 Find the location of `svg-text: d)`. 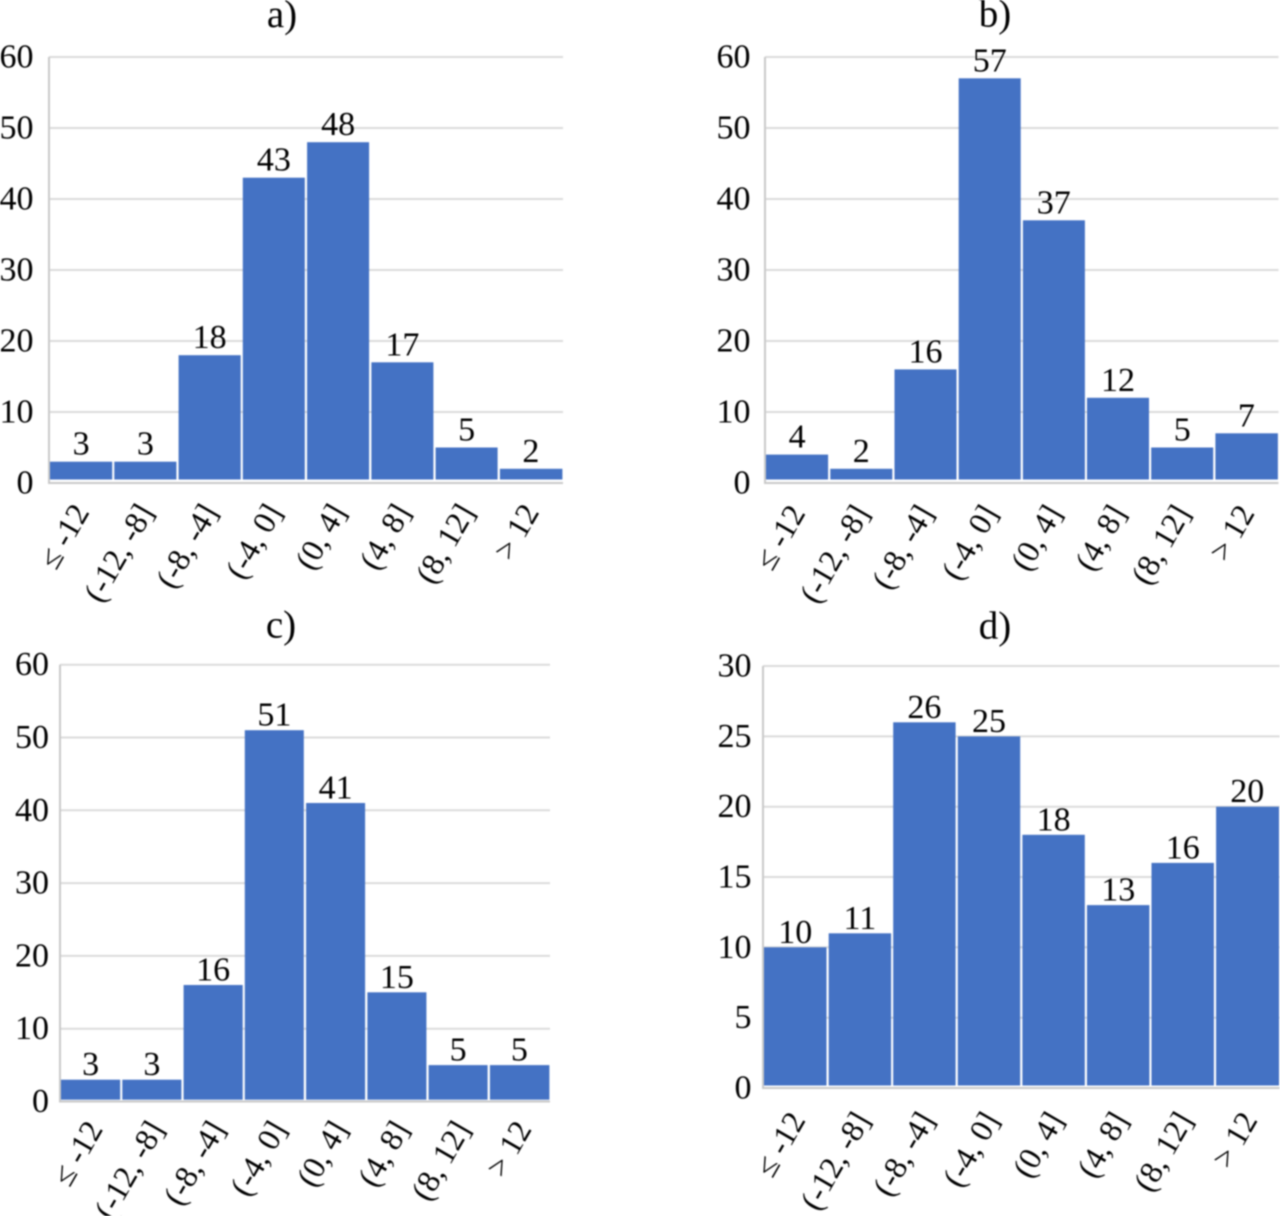

svg-text: d) is located at coordinates (995, 626).